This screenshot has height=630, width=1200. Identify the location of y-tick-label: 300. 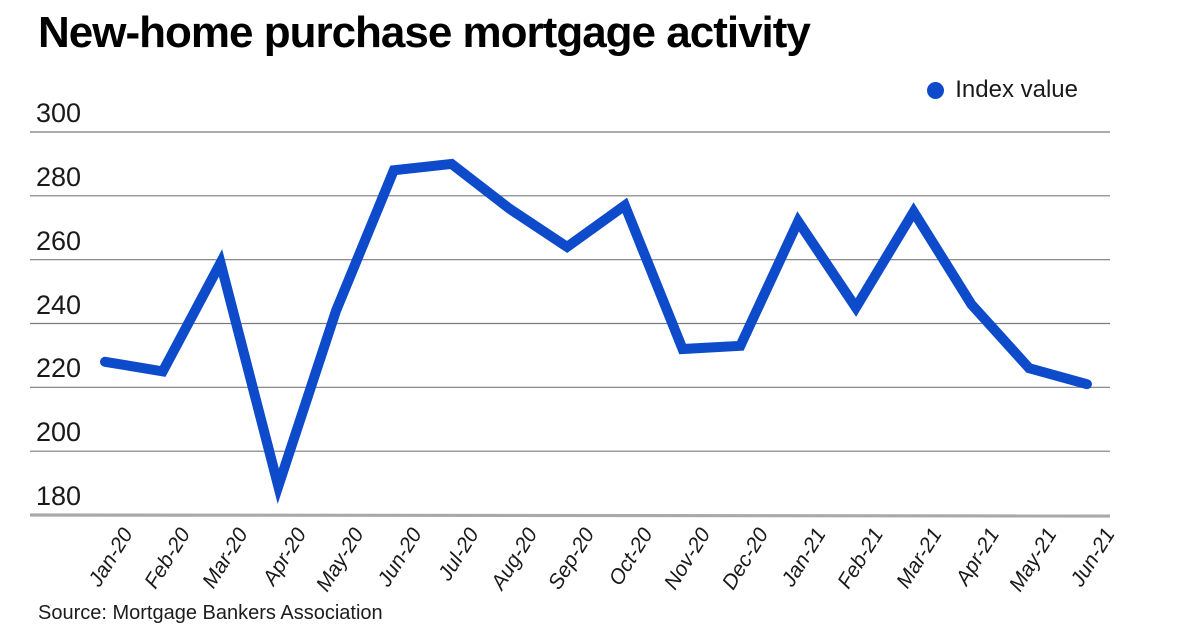
(59, 113).